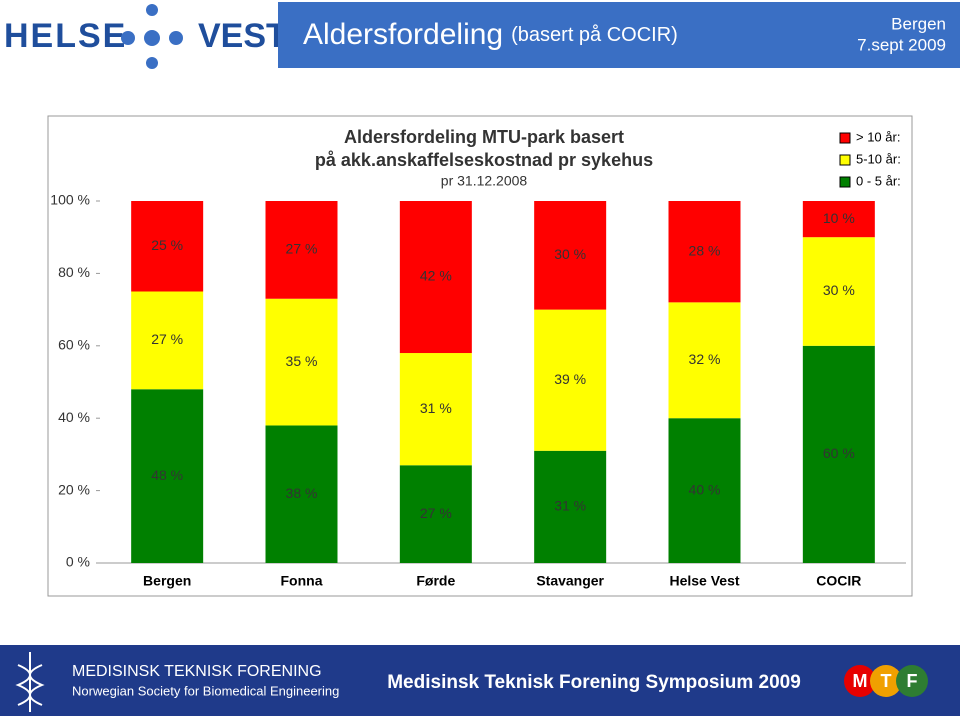 Image resolution: width=960 pixels, height=721 pixels. I want to click on x-tick-label: Fonna, so click(302, 581).